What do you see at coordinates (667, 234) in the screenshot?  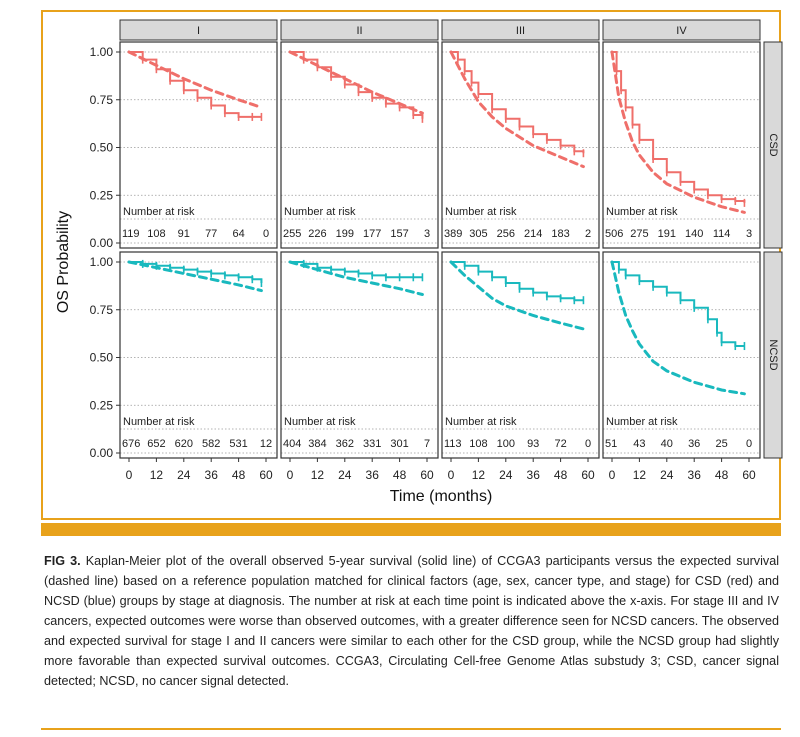 I see `risk-count: 191` at bounding box center [667, 234].